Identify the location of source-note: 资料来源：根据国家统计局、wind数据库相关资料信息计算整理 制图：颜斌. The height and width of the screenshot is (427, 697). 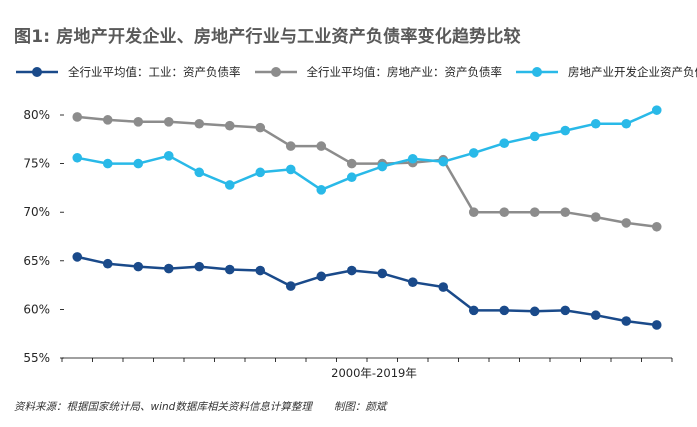
(200, 406).